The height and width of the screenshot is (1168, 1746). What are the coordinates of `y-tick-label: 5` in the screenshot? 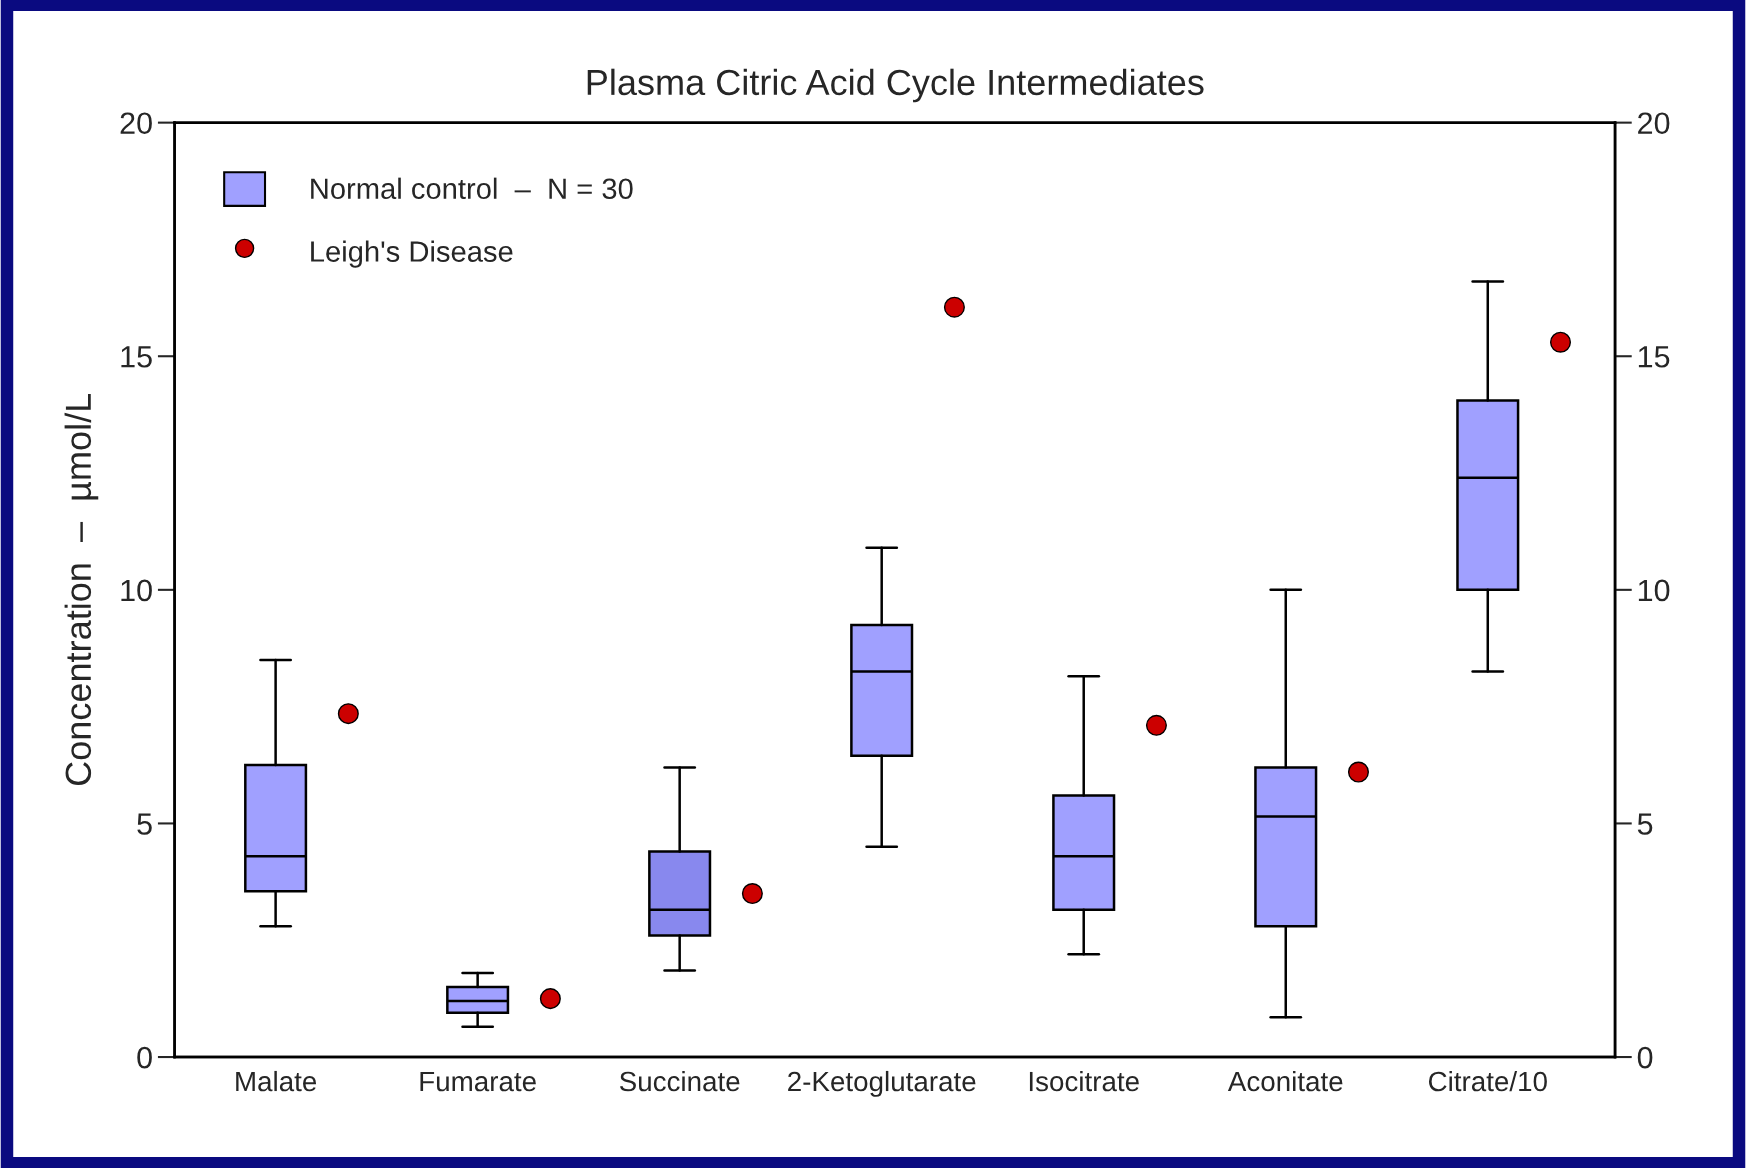 It's located at (144, 824).